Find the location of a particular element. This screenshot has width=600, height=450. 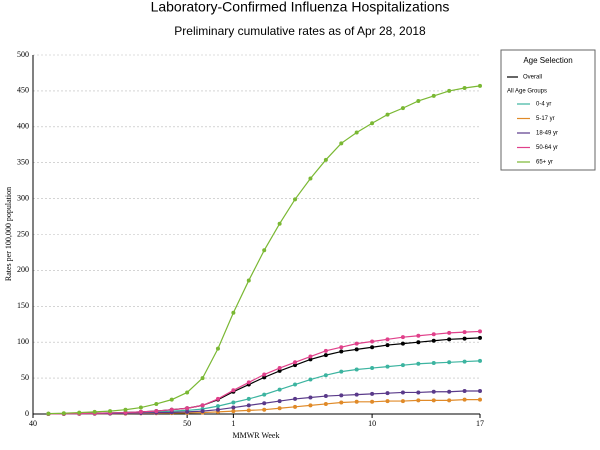

x-tick-label: 40 is located at coordinates (33, 423).